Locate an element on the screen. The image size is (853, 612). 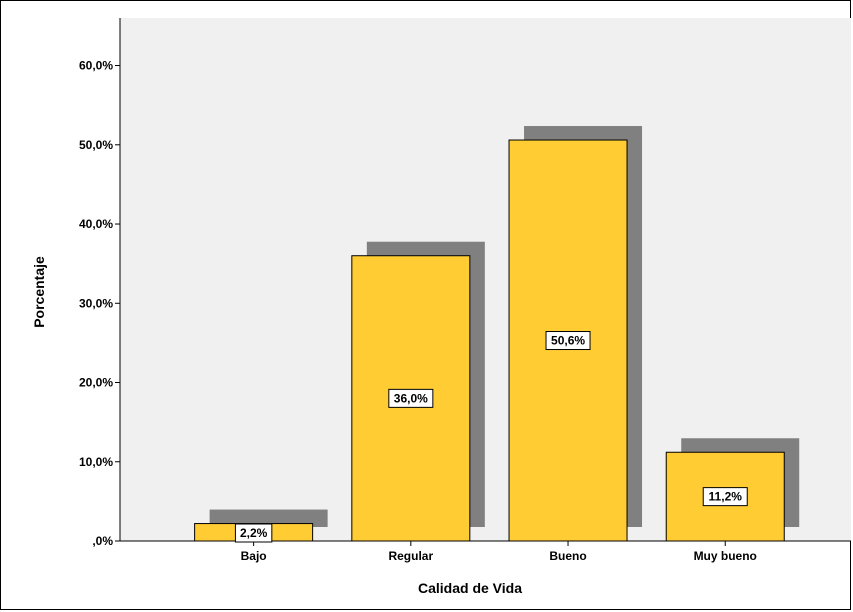
x-tick-label: Muy bueno is located at coordinates (725, 556).